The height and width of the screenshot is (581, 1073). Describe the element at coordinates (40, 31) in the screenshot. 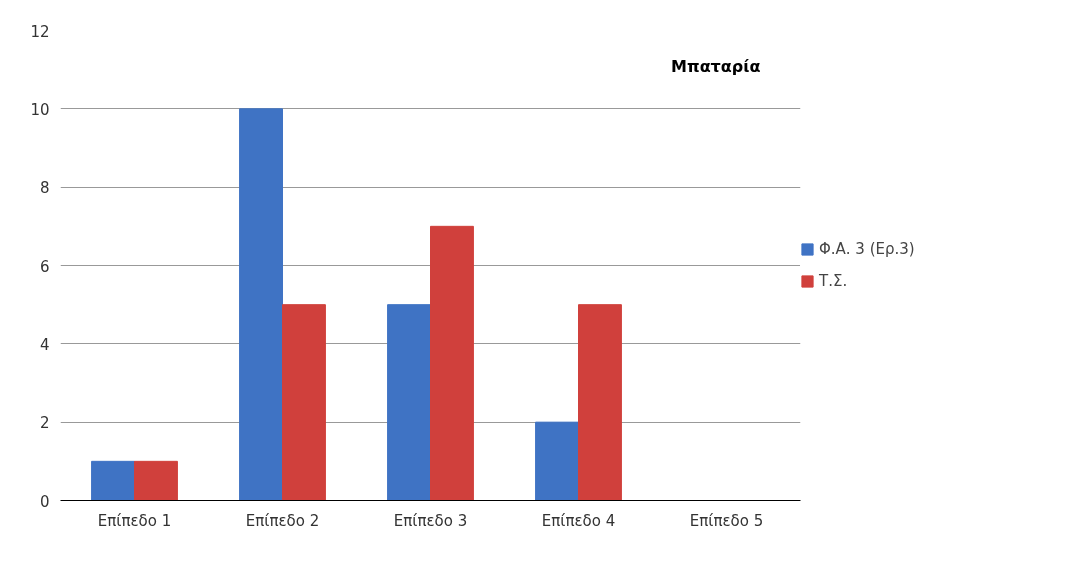

I see `y-tick-label: 12` at that location.